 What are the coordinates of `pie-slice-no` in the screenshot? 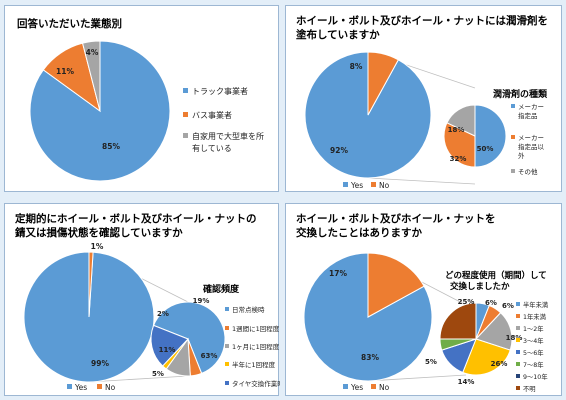 It's located at (383, 83).